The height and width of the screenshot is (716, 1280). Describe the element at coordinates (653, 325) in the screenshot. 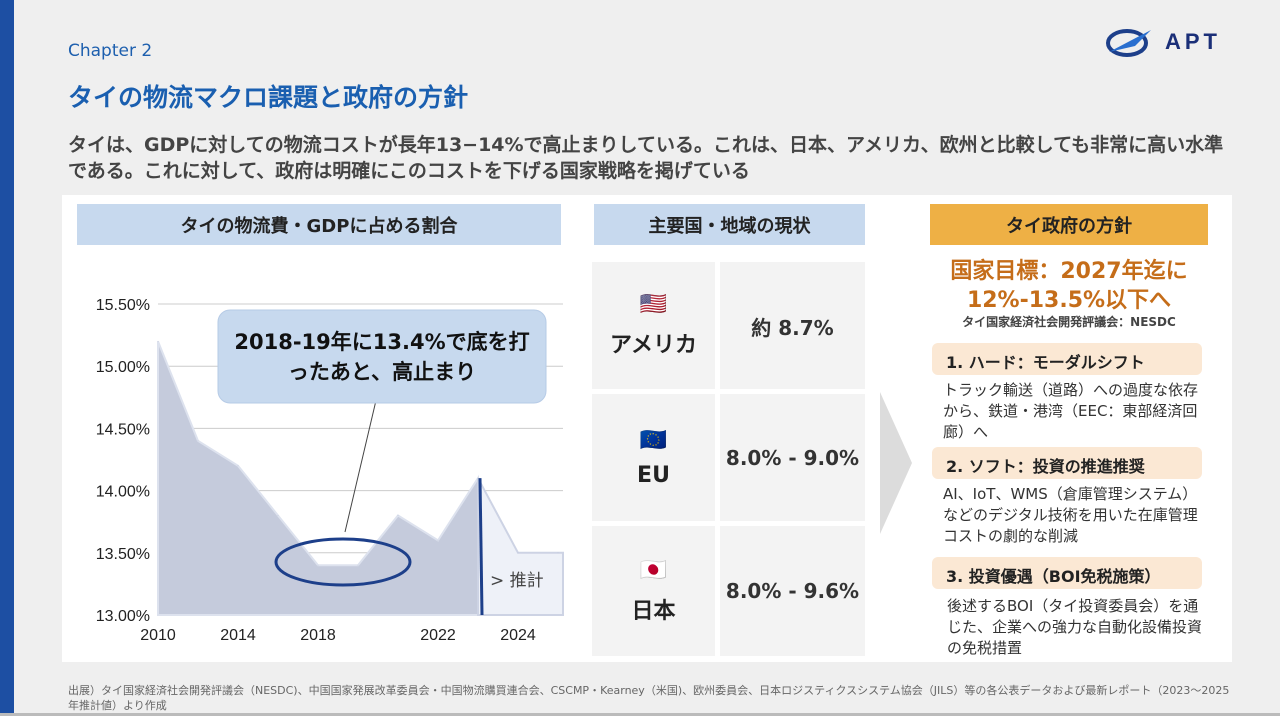

I see `country-cell-usa: 🇺🇸 アメリカ` at that location.